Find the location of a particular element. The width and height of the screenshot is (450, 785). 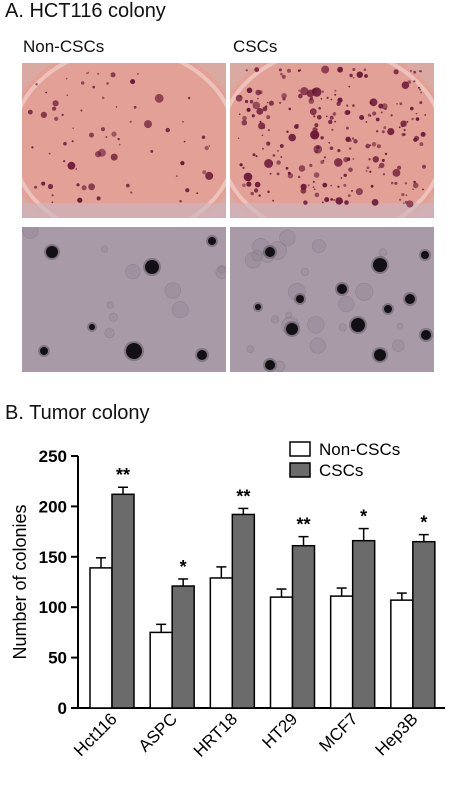

non-cscs-microscope-photo is located at coordinates (124, 299).